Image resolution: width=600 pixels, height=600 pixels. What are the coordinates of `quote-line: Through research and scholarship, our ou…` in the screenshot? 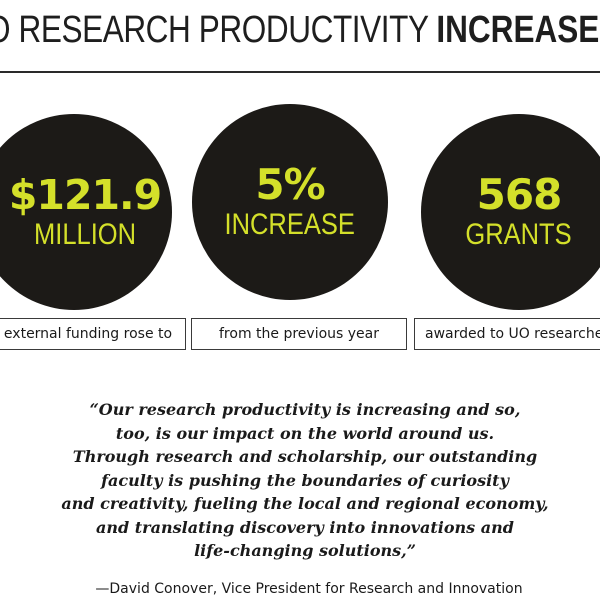 It's located at (305, 456).